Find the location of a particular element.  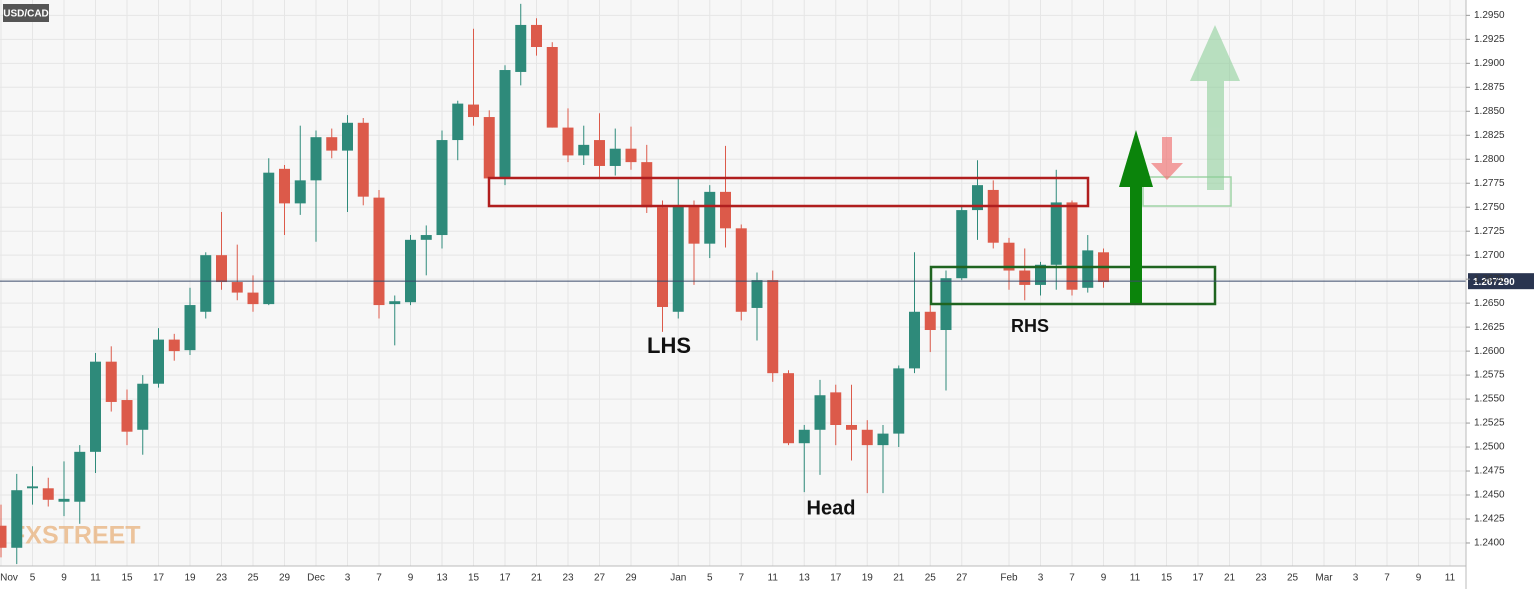

y-tick-label: 1.2525 is located at coordinates (1489, 423).